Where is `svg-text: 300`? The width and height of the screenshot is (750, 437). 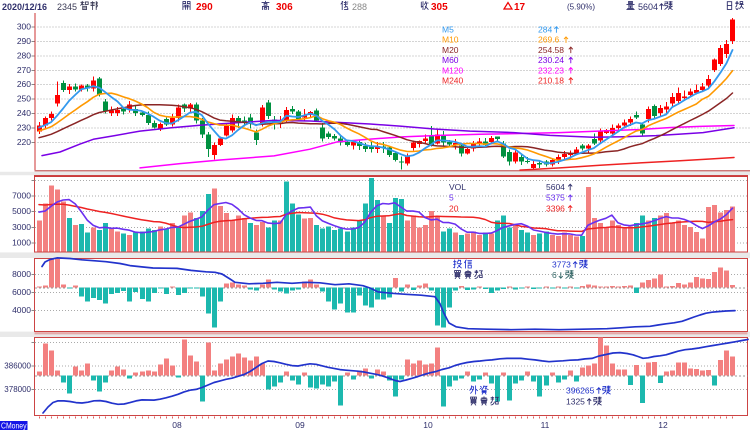
svg-text: 300 is located at coordinates (24, 27).